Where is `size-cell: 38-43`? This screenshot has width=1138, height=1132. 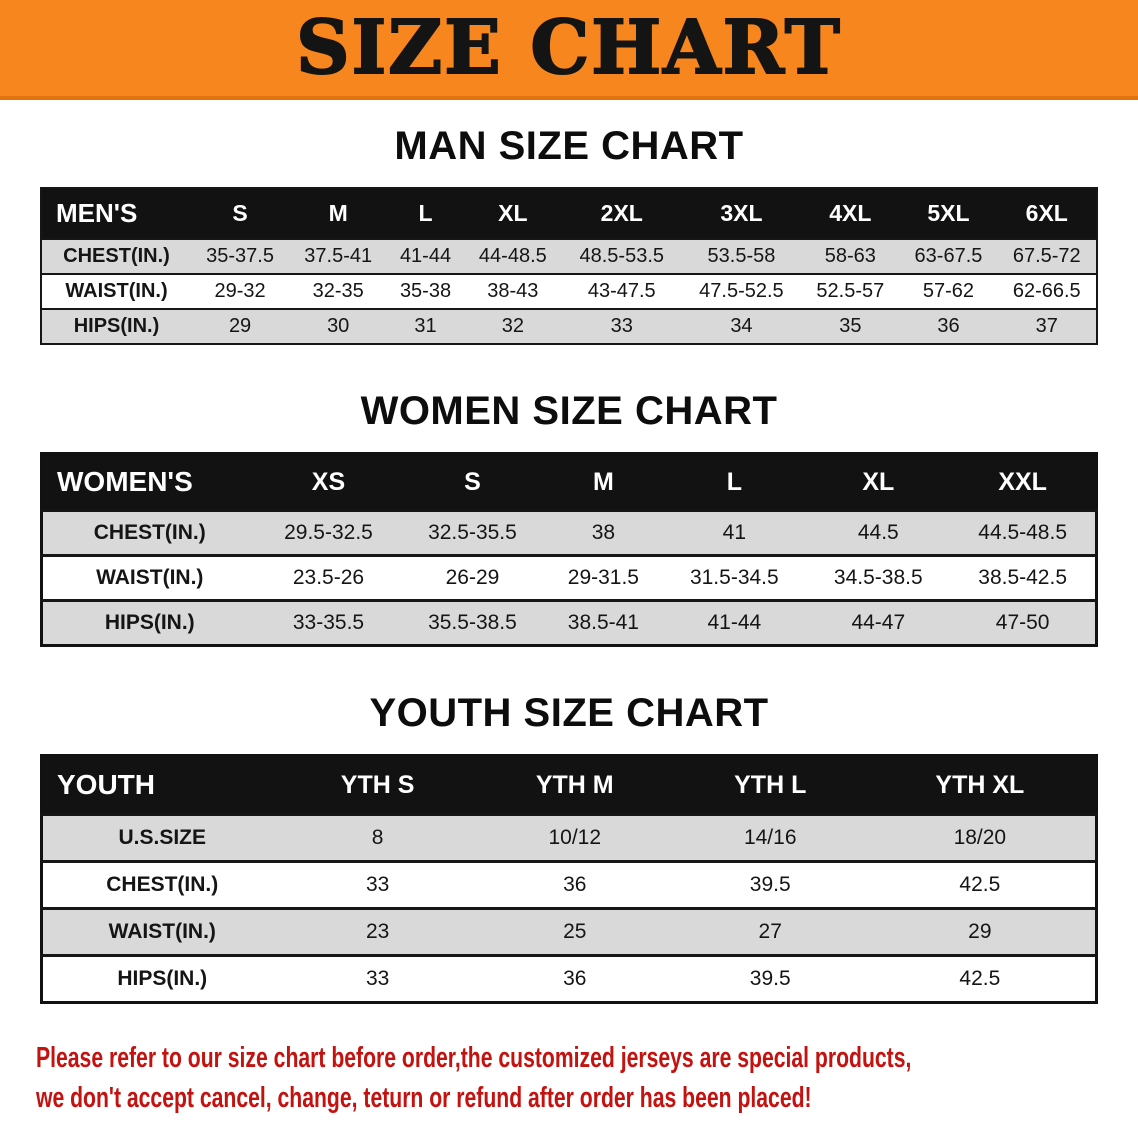 size-cell: 38-43 is located at coordinates (512, 291).